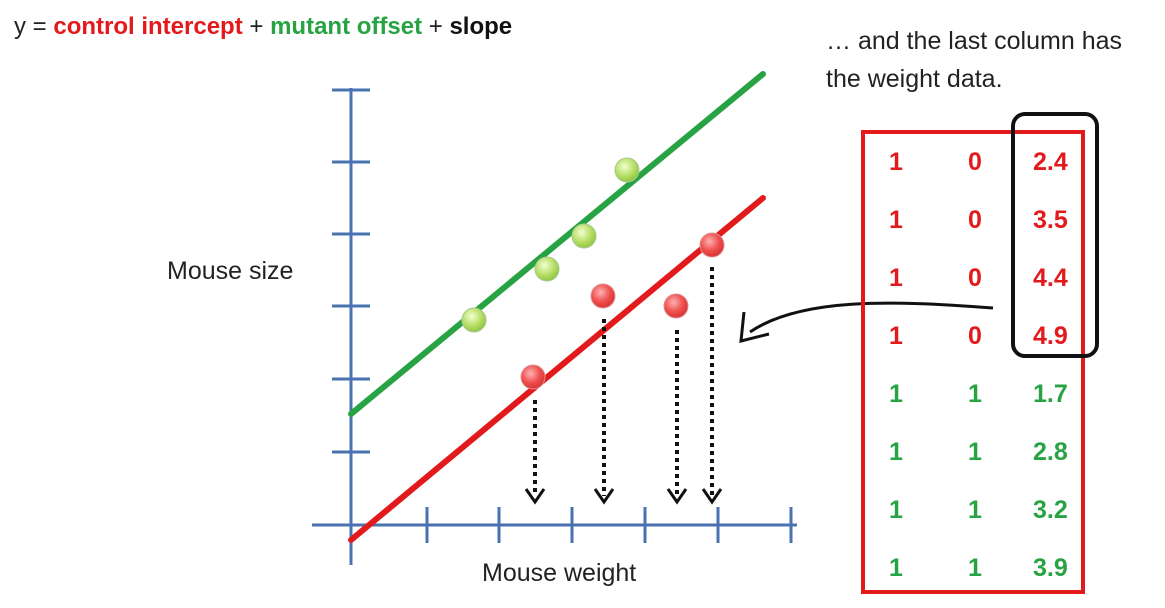  What do you see at coordinates (550, 245) in the screenshot?
I see `mutant-points` at bounding box center [550, 245].